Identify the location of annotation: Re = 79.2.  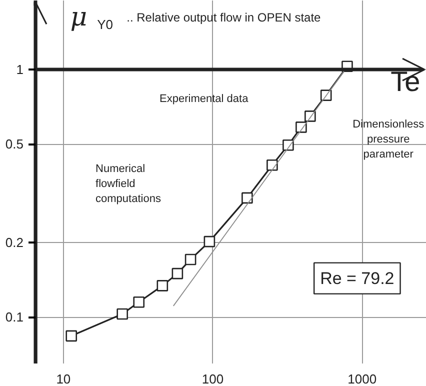
(357, 278).